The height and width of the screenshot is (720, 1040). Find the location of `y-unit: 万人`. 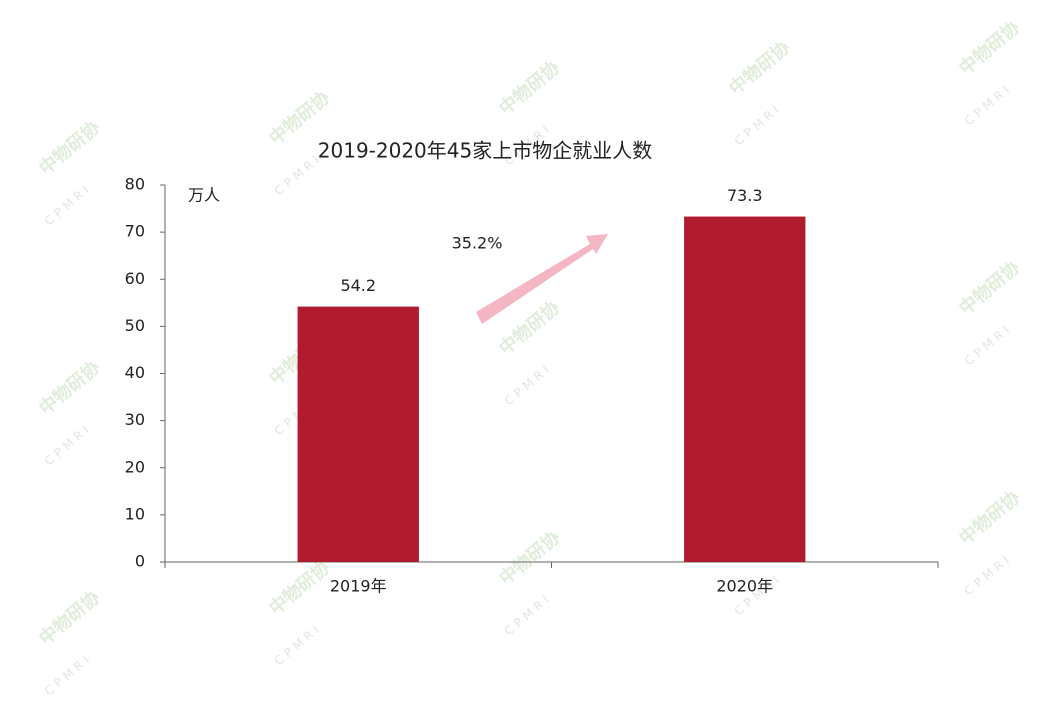

y-unit: 万人 is located at coordinates (204, 195).